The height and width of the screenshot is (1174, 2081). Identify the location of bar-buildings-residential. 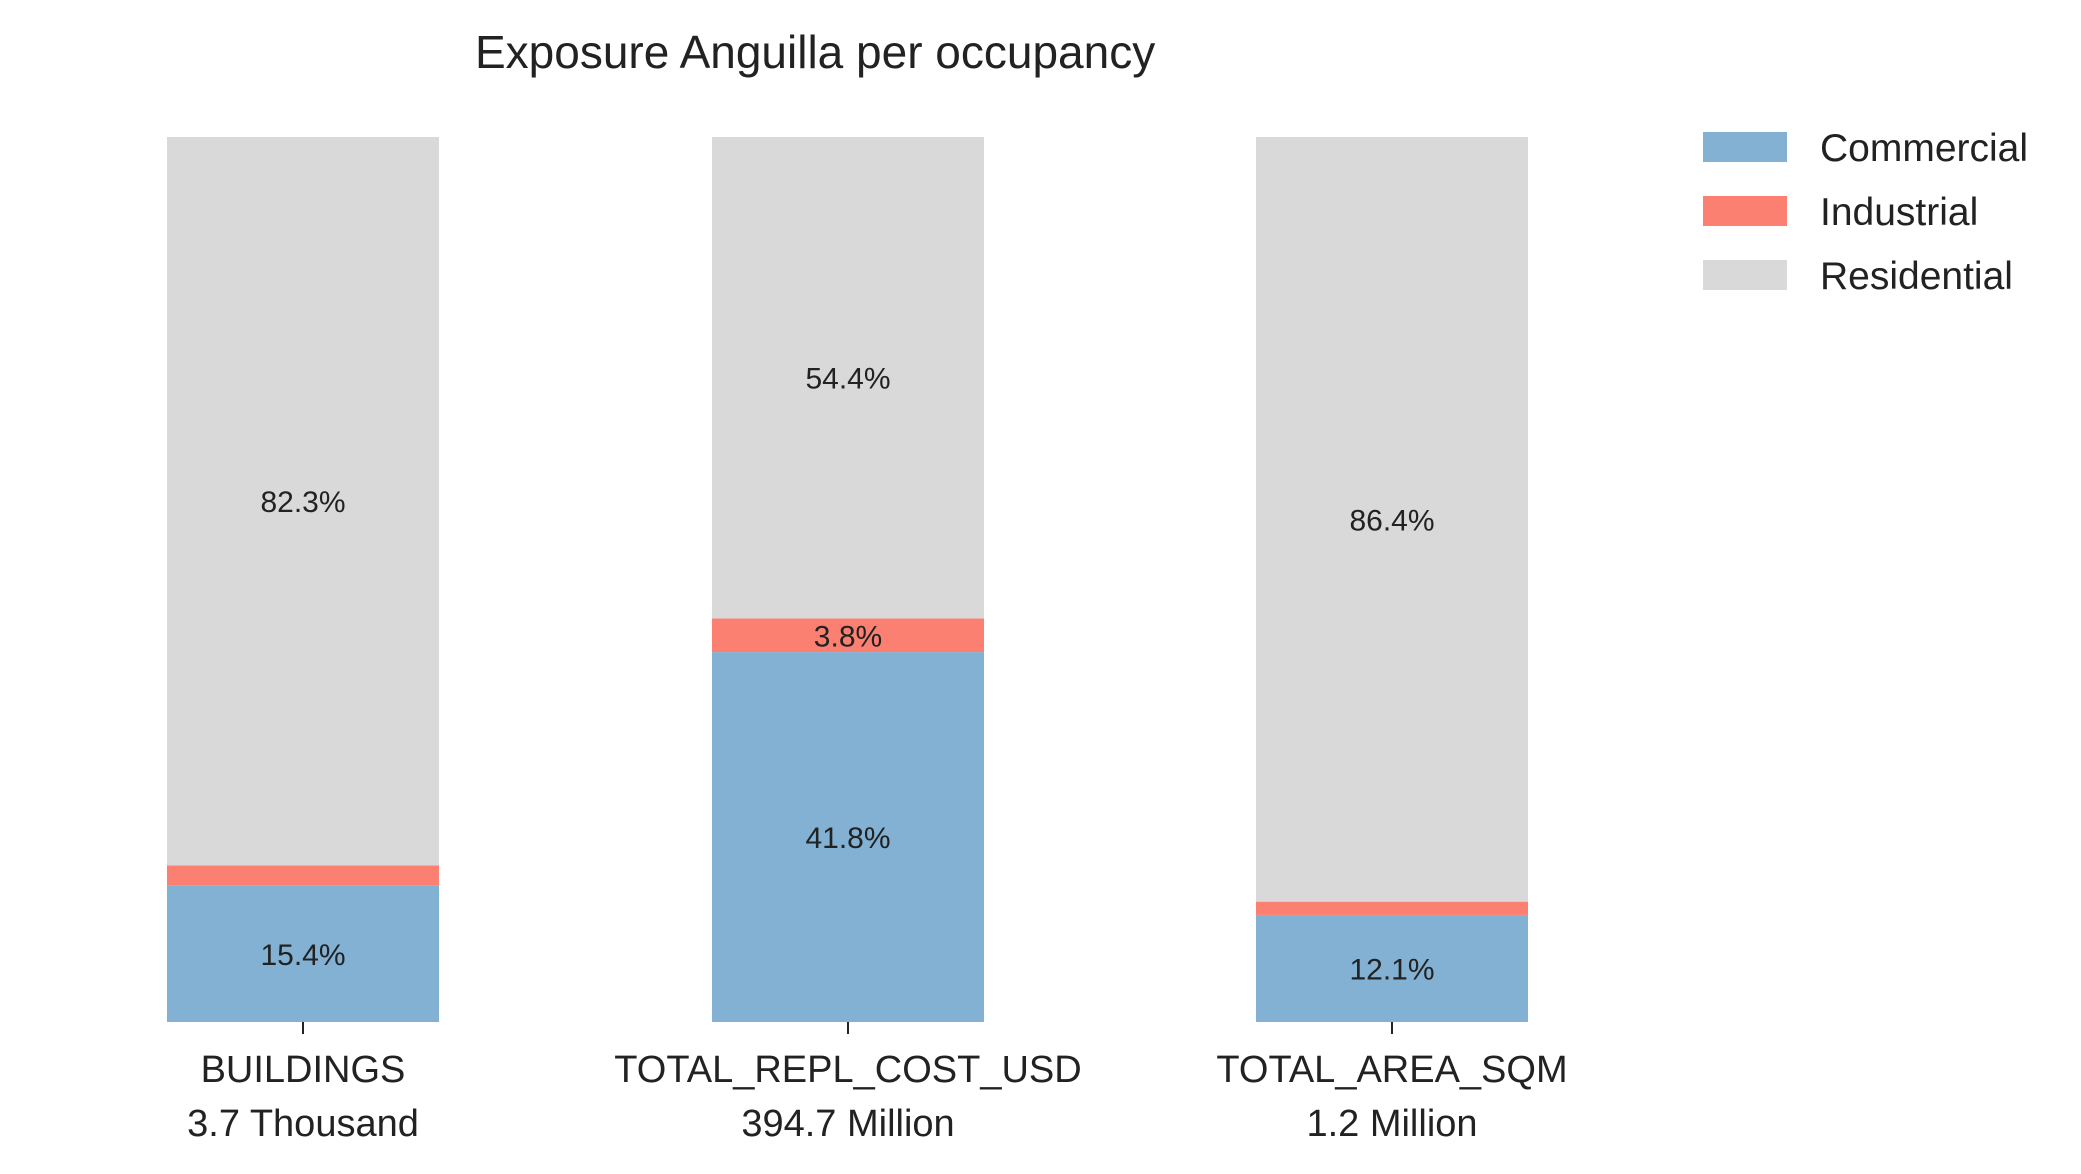
(303, 501).